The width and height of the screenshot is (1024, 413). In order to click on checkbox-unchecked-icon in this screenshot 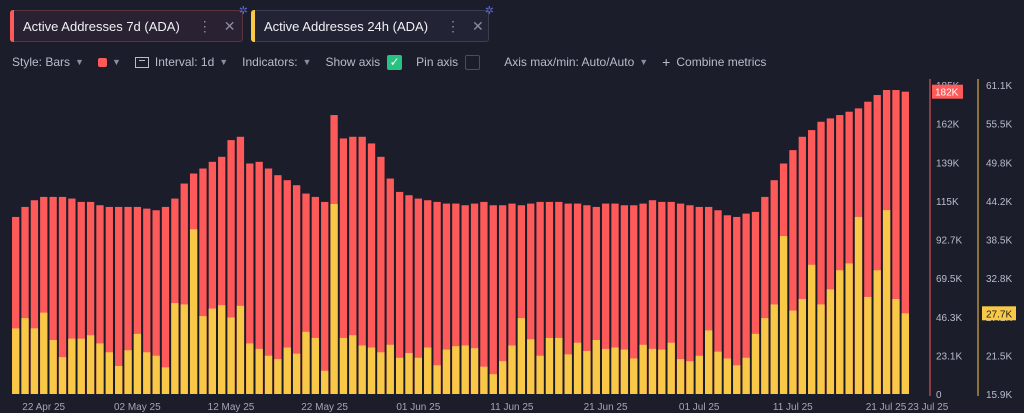, I will do `click(473, 62)`.